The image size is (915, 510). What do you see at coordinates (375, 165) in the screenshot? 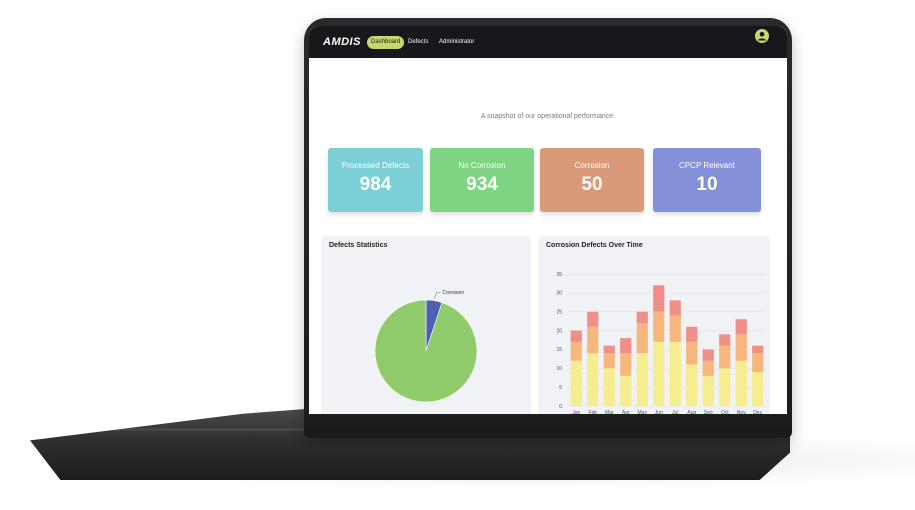
I see `card-label: Processed Defects` at bounding box center [375, 165].